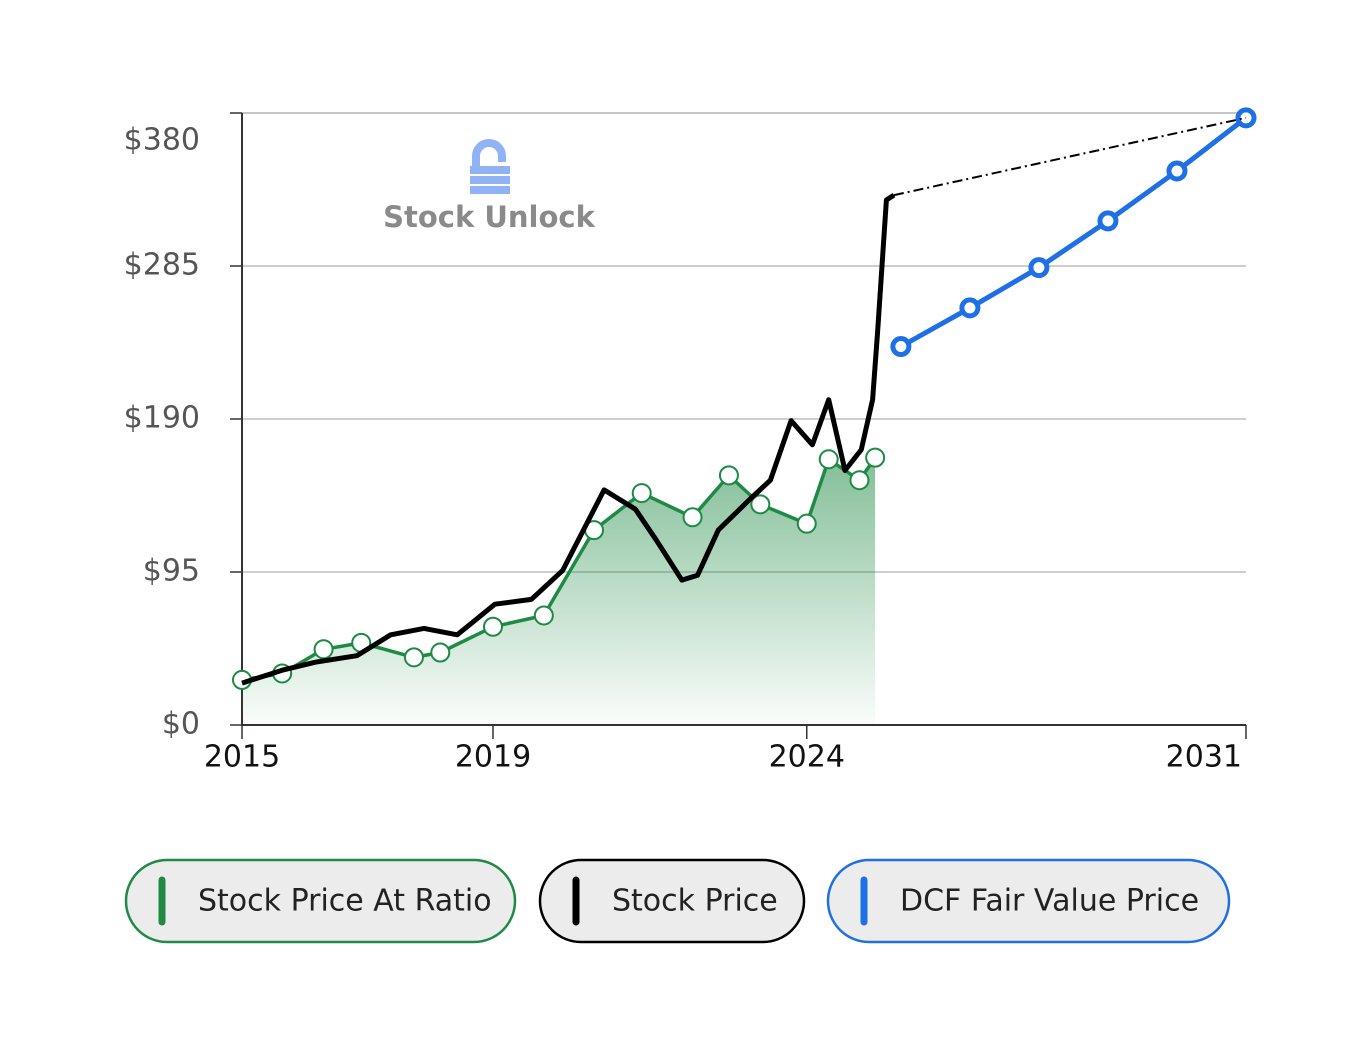 This screenshot has width=1356, height=1064. Describe the element at coordinates (1073, 232) in the screenshot. I see `series-line` at that location.